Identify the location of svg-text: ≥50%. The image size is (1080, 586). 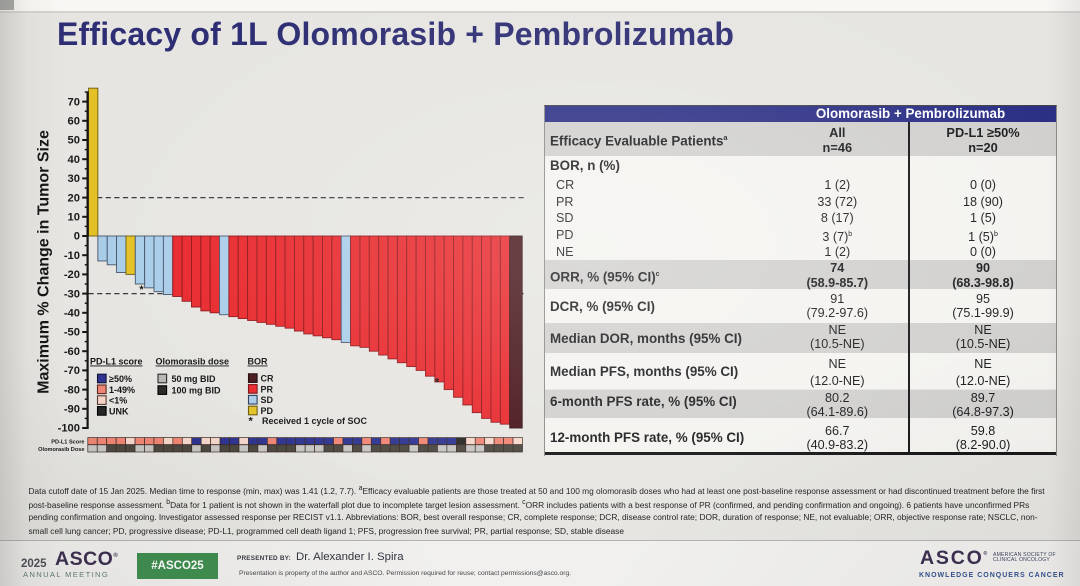
(120, 379).